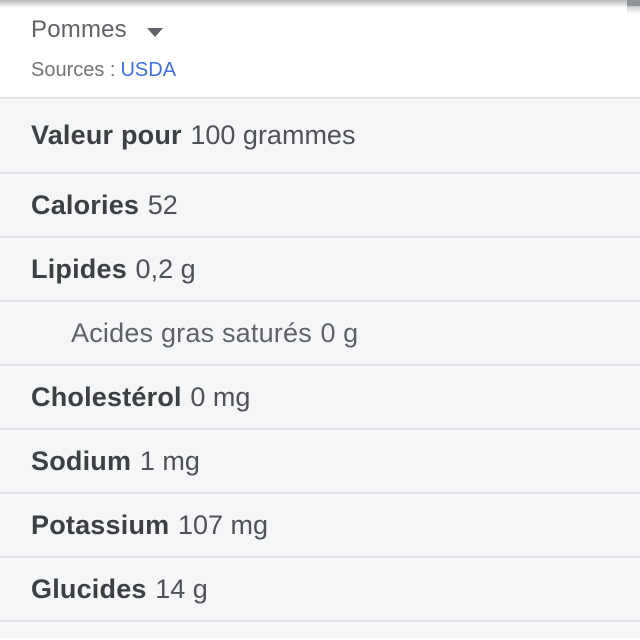  I want to click on row-value: 100 grammes, so click(273, 135).